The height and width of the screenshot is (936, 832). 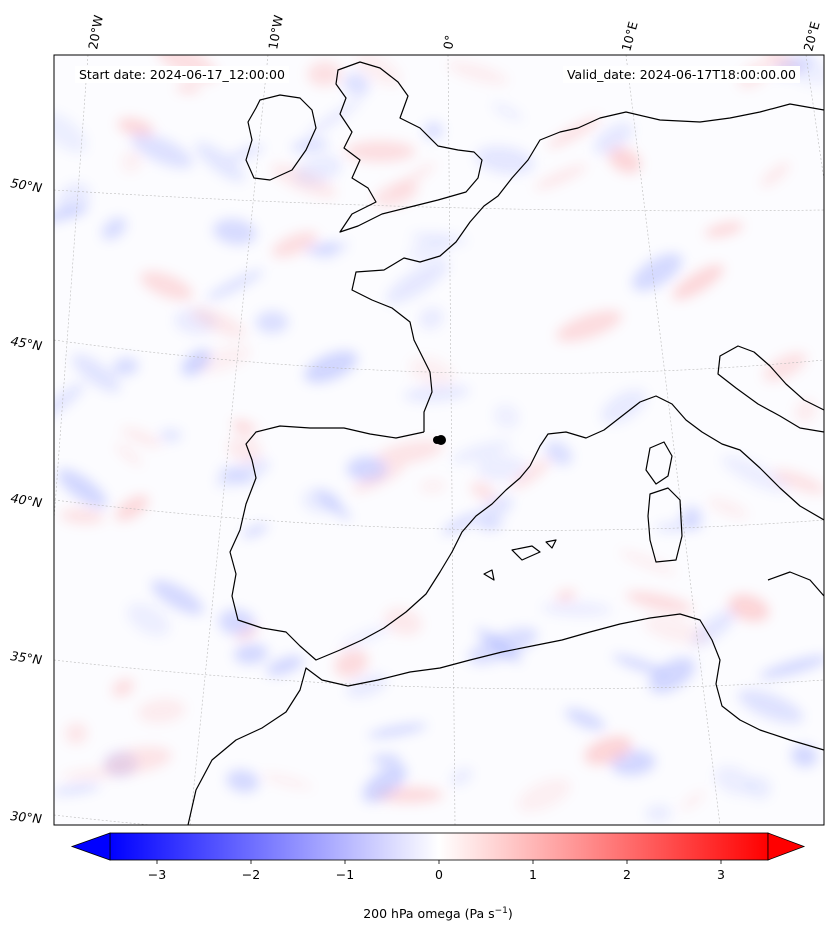 I want to click on colorbar-label-close: ), so click(x=510, y=914).